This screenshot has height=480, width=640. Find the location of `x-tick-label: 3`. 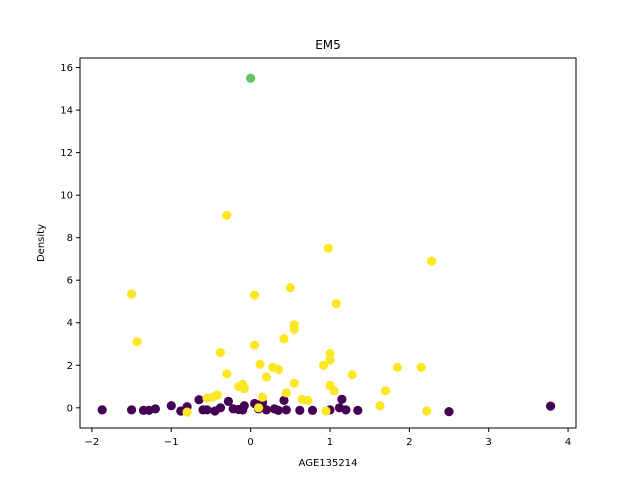

x-tick-label: 3 is located at coordinates (489, 442).